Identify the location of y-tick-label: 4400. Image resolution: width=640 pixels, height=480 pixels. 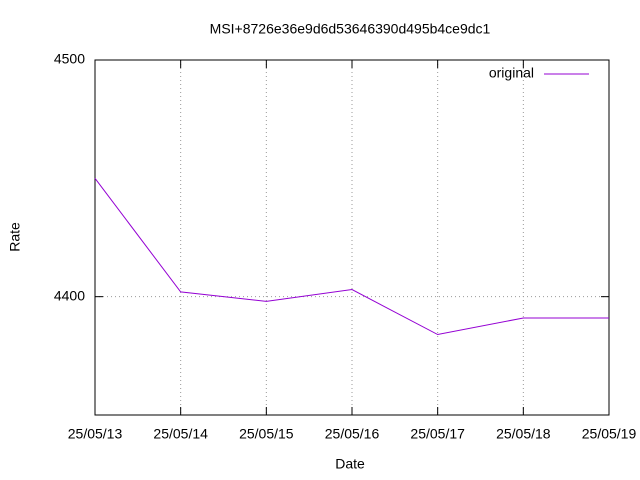
(69, 295).